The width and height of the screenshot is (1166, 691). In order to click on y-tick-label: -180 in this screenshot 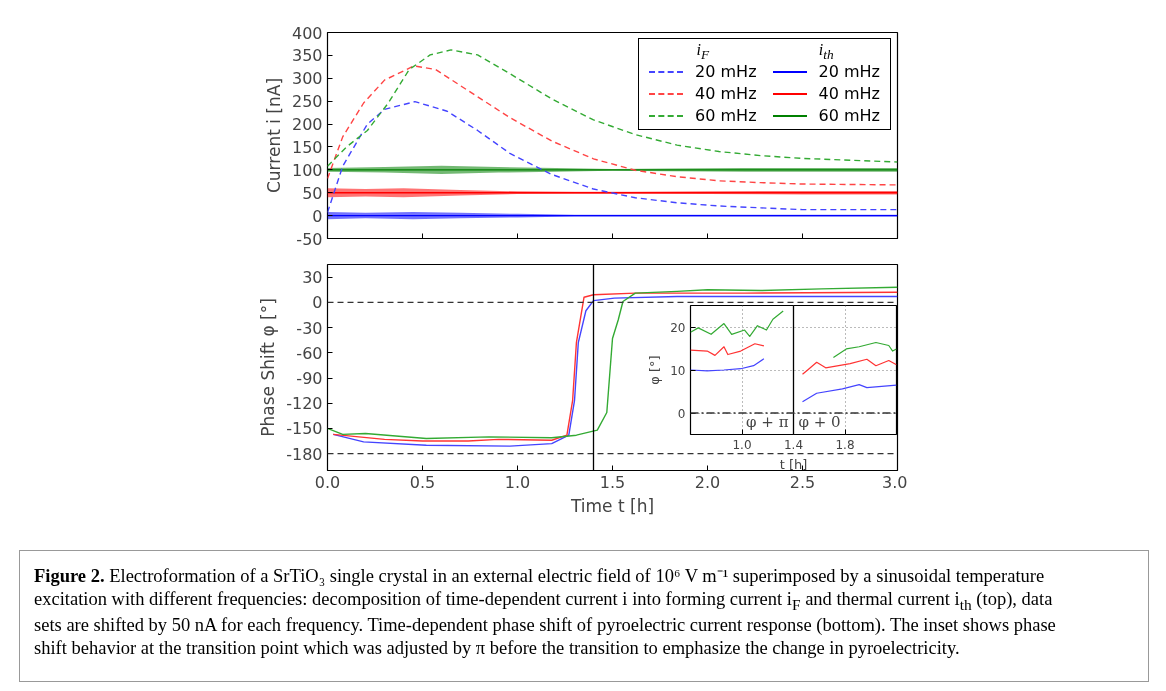, I will do `click(304, 454)`.